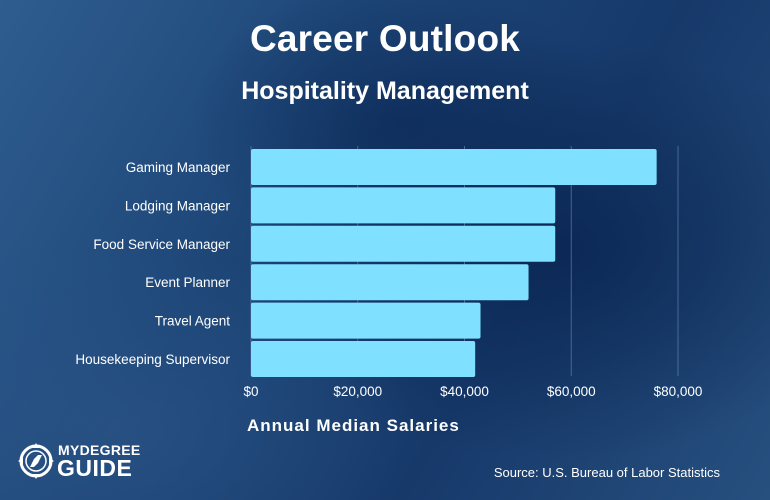 The height and width of the screenshot is (500, 770). What do you see at coordinates (178, 205) in the screenshot?
I see `category-label: Lodging Manager` at bounding box center [178, 205].